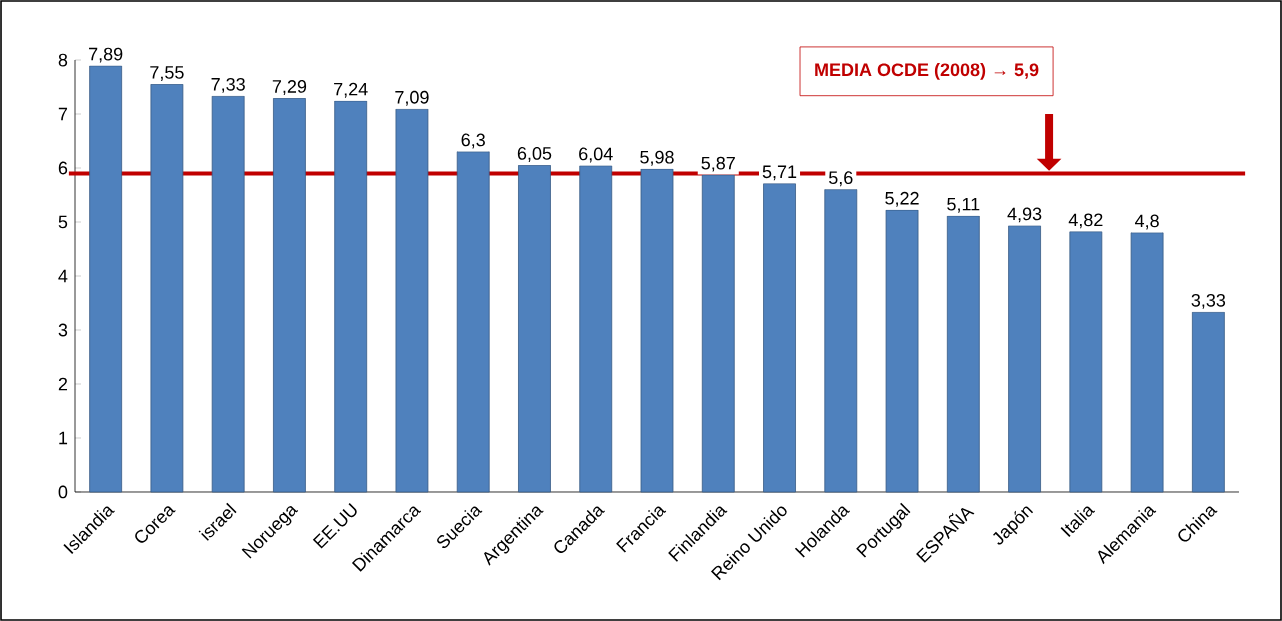  I want to click on data-label: 5,87, so click(718, 164).